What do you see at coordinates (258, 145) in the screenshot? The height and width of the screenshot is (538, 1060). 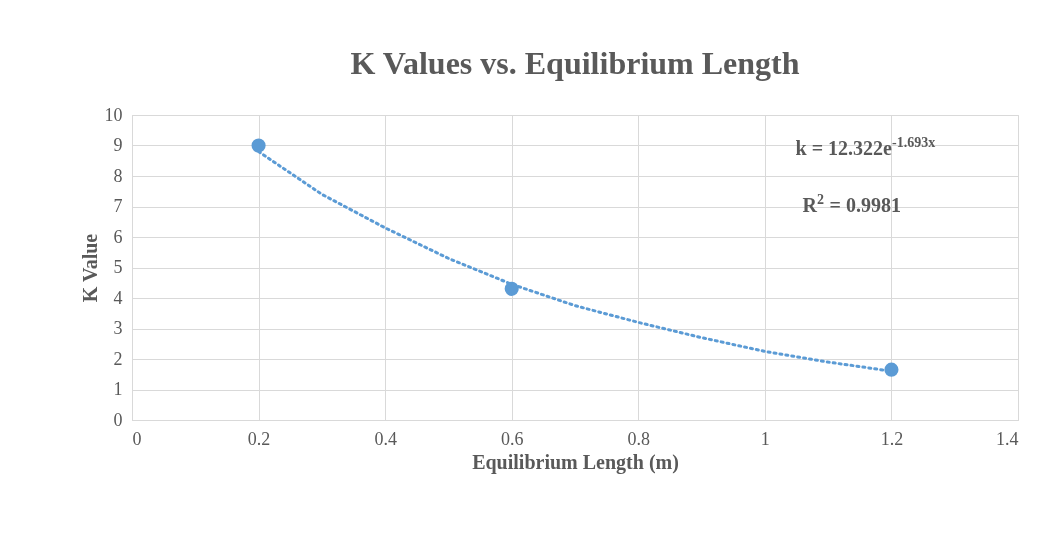 I see `point` at bounding box center [258, 145].